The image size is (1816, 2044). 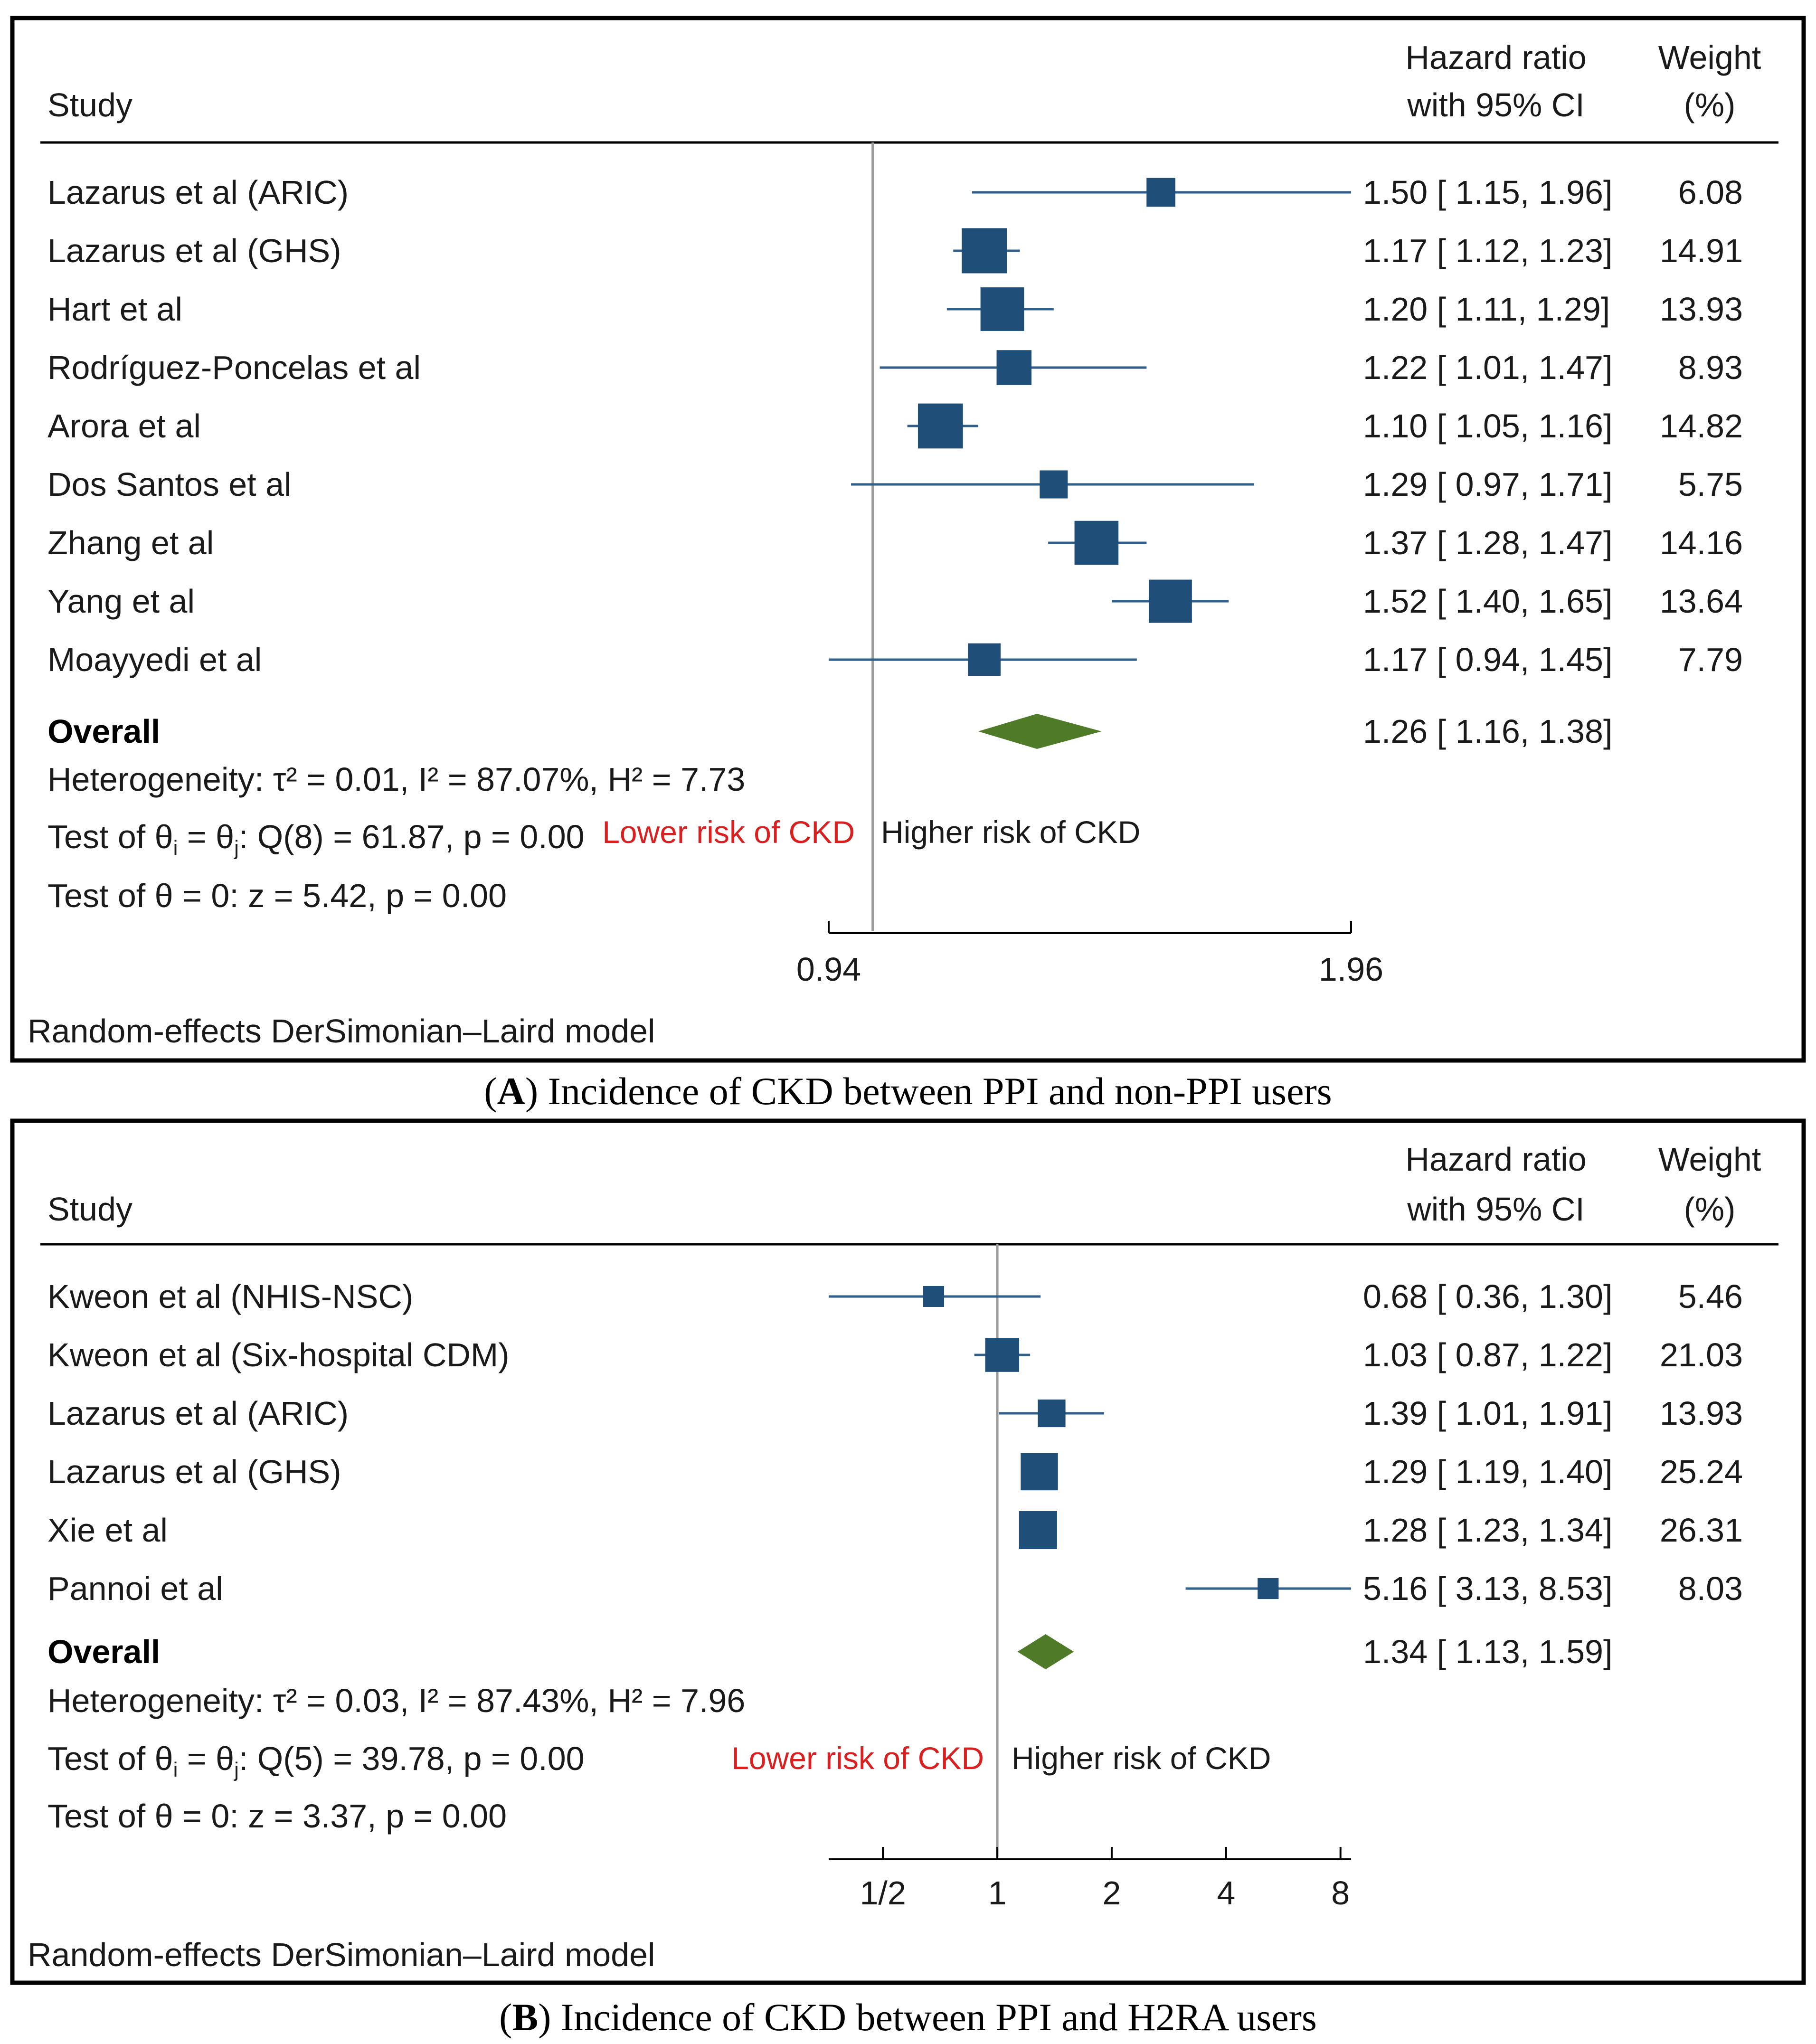 I want to click on hazard-ratio-ci: 1.22 [ 1.01, 1.47], so click(x=1487, y=367).